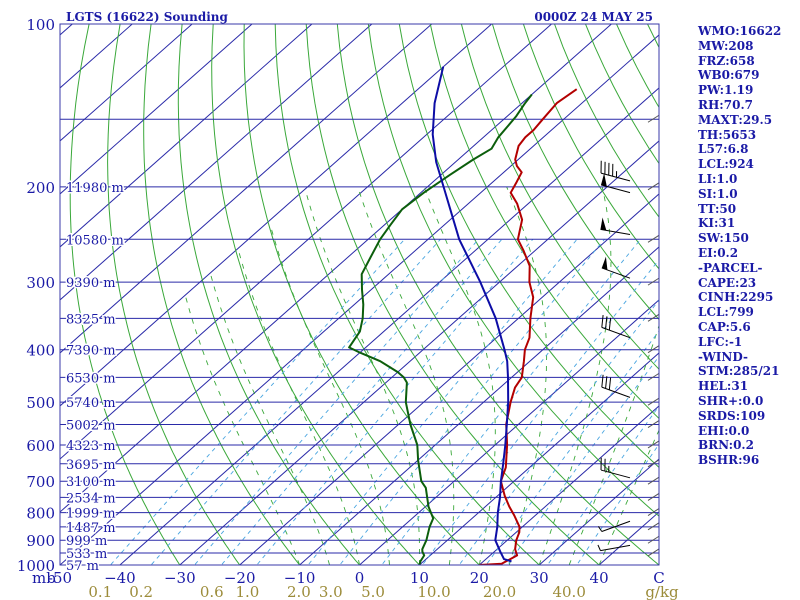 The image size is (800, 600). I want to click on mixing-ratio-label: 0.6, so click(212, 591).